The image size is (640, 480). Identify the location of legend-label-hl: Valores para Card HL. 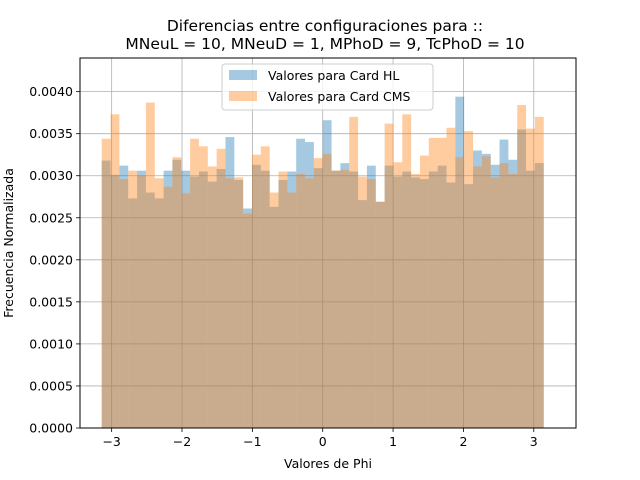
(333, 75).